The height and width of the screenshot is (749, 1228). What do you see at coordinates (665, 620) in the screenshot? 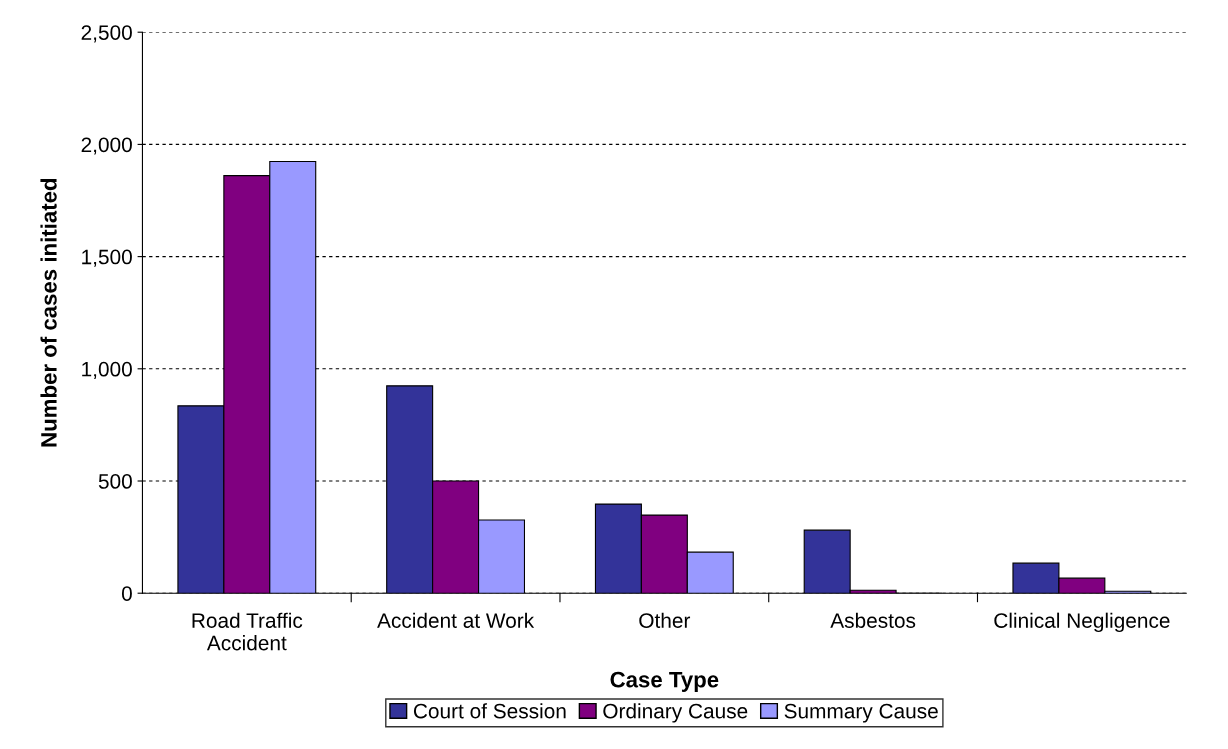
I see `x-tick-label: Other` at bounding box center [665, 620].